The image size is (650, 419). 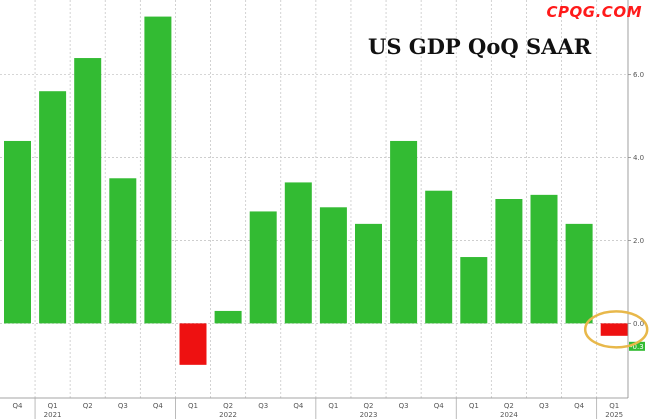 I want to click on chart-title: US GDP QoQ SAAR, so click(x=480, y=46).